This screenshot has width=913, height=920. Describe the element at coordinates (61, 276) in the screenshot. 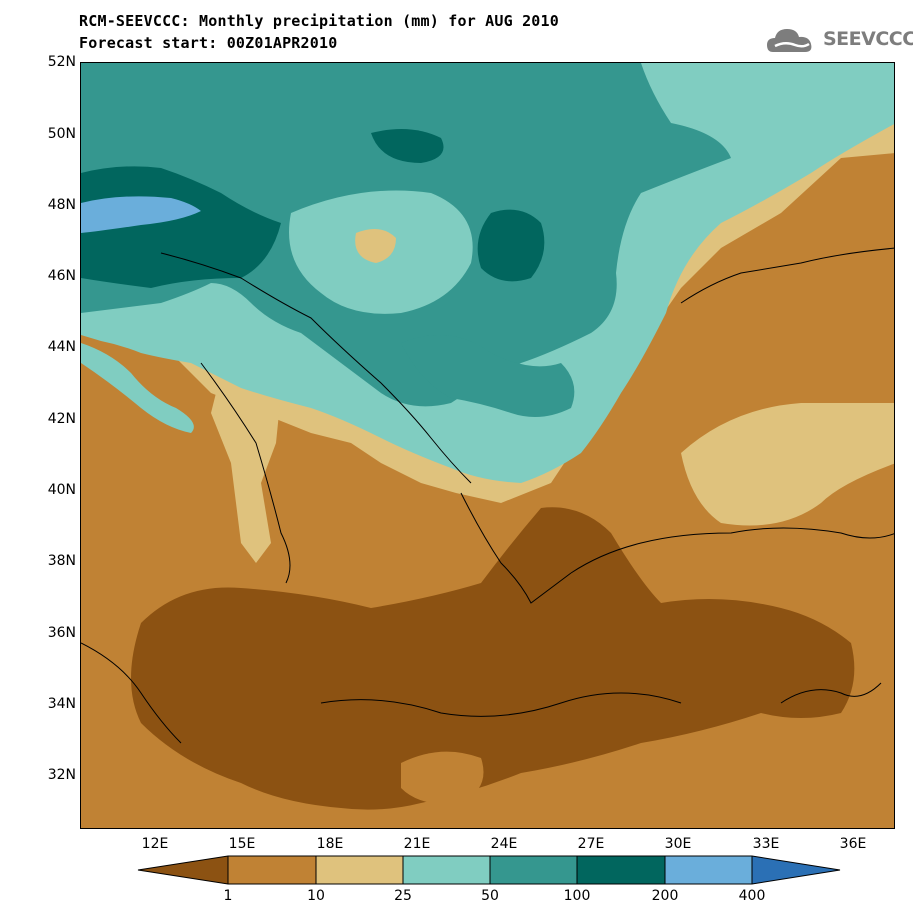

I see `lat-label-46n: 46N` at that location.